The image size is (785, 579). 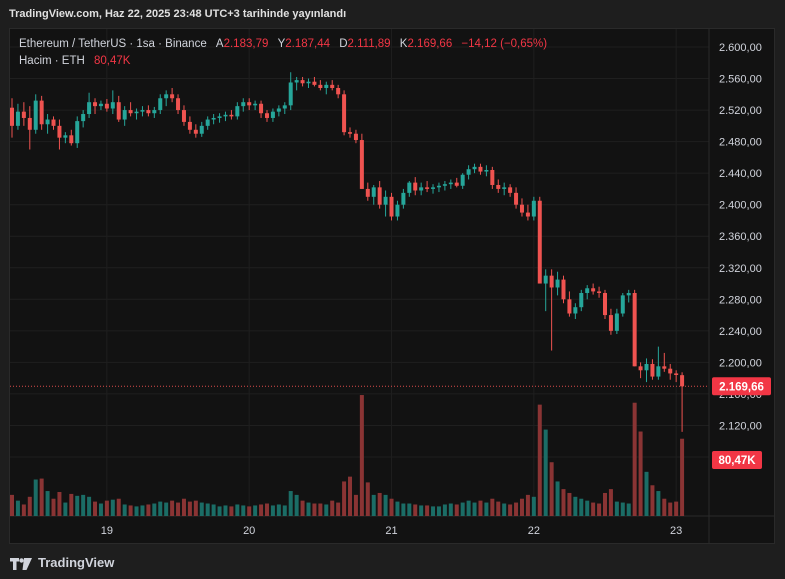 I want to click on close-label: K, so click(x=403, y=44).